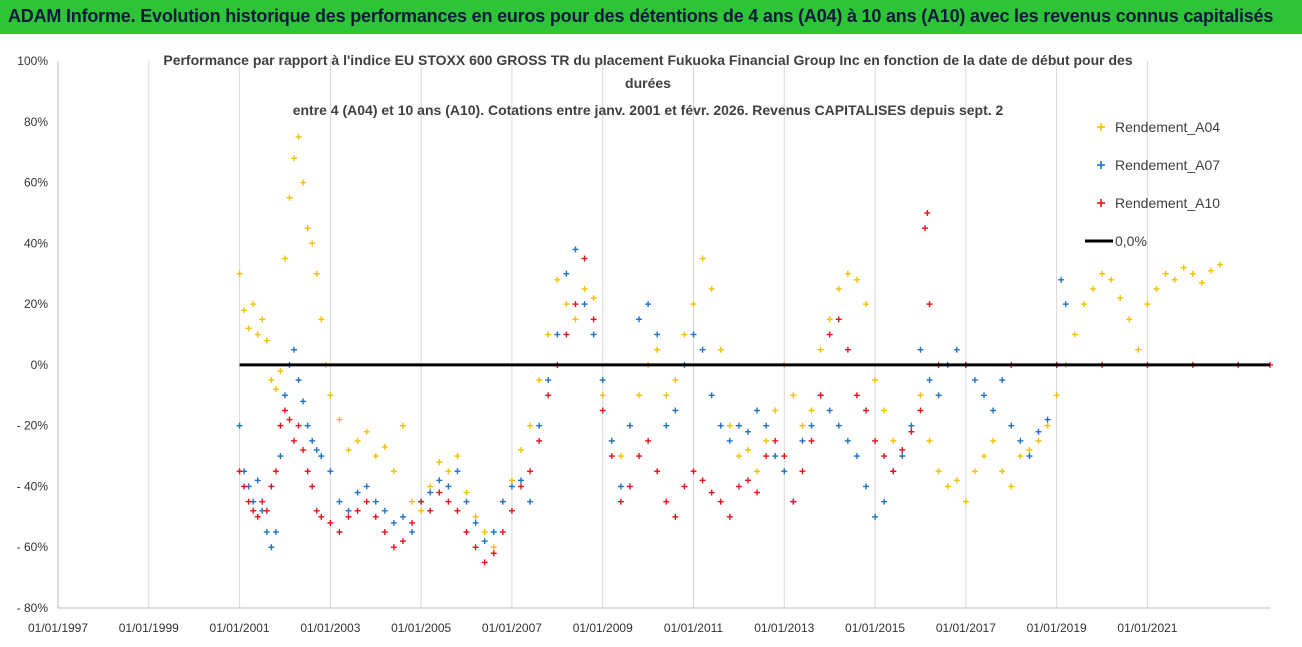 The image size is (1302, 647). Describe the element at coordinates (1158, 127) in the screenshot. I see `legend-item: Rendement_A04` at that location.